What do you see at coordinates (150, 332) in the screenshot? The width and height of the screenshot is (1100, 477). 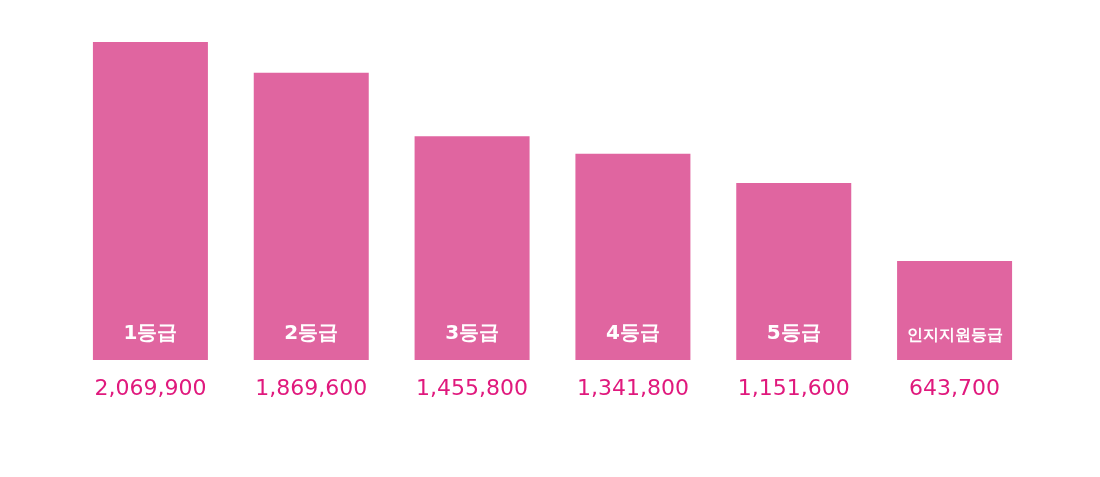 I see `x-tick-label: 1등급` at bounding box center [150, 332].